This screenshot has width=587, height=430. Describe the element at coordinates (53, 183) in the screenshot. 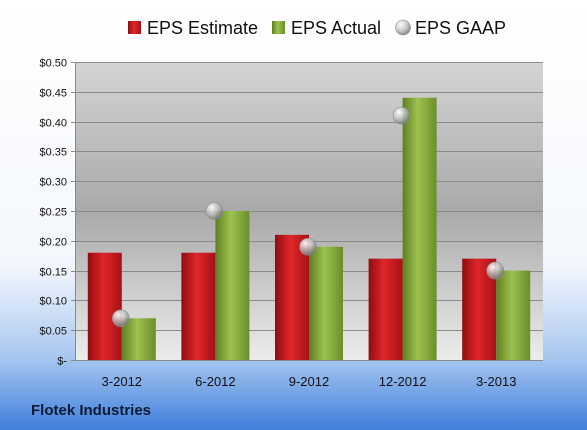

I see `y-tick-label: $0.30` at that location.